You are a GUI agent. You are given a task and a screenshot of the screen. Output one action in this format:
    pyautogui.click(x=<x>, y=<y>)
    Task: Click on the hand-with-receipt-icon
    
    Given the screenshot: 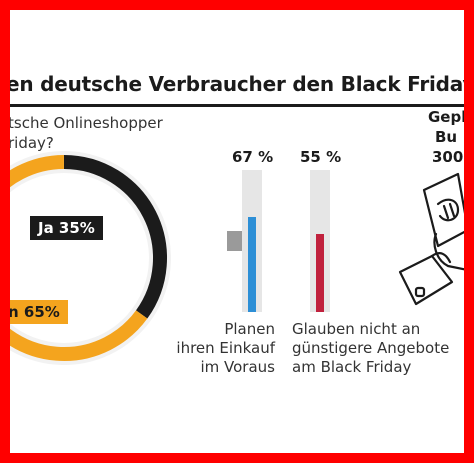 What is the action you would take?
    pyautogui.click(x=431, y=239)
    